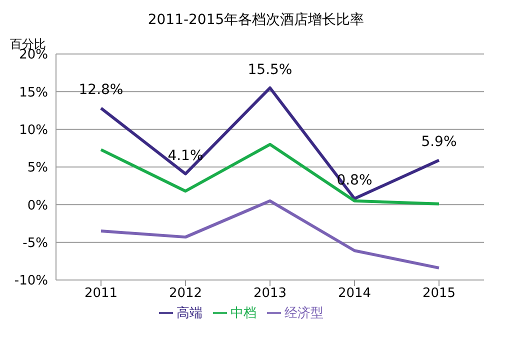 The width and height of the screenshot is (512, 339). Describe the element at coordinates (101, 294) in the screenshot. I see `x-tick-label: 2011` at that location.